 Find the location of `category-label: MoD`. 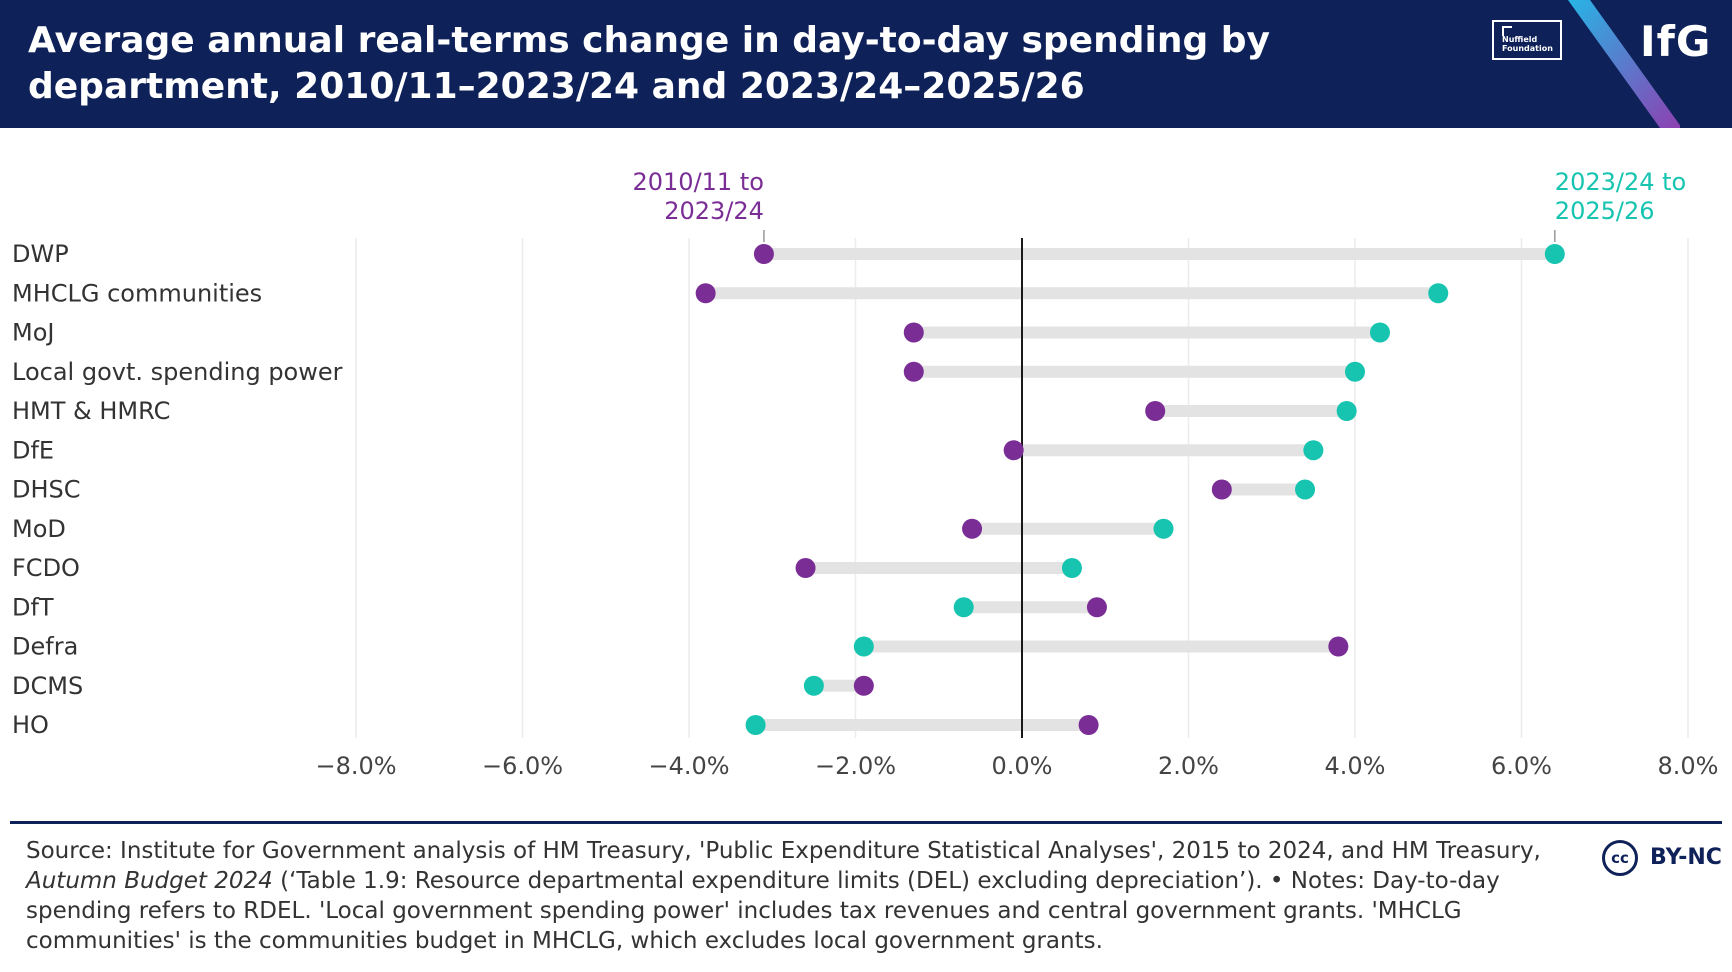

category-label: MoD is located at coordinates (39, 529).